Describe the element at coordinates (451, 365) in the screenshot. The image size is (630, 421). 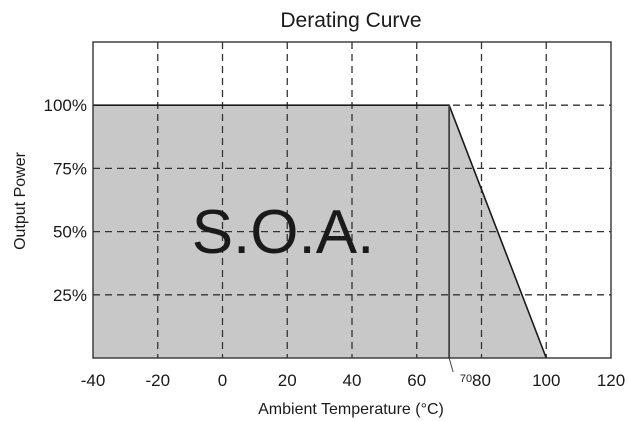
I see `marker-70-leader` at that location.